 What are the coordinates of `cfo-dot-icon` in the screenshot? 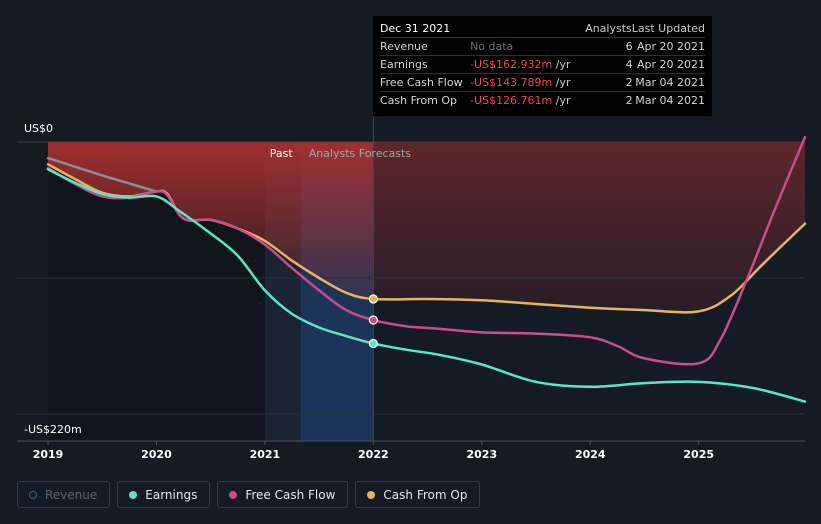 It's located at (371, 494).